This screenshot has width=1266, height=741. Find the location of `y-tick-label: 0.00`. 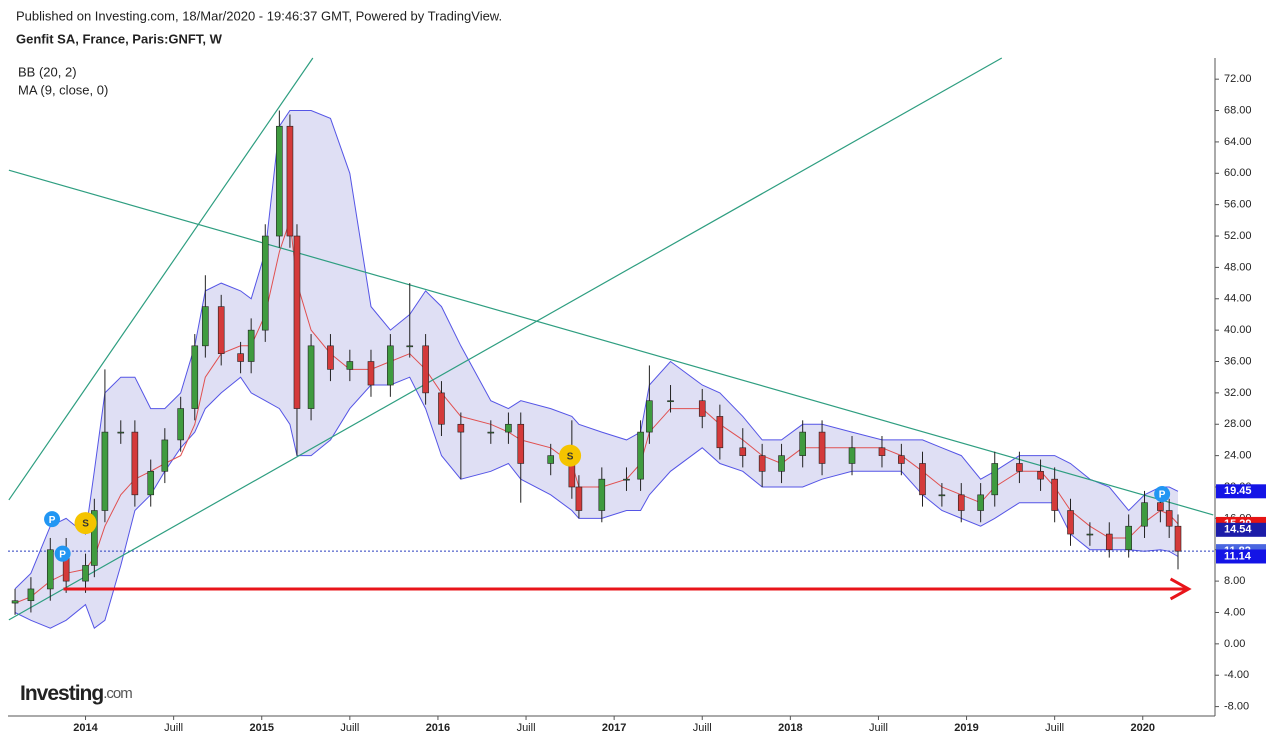

y-tick-label: 0.00 is located at coordinates (1234, 644).